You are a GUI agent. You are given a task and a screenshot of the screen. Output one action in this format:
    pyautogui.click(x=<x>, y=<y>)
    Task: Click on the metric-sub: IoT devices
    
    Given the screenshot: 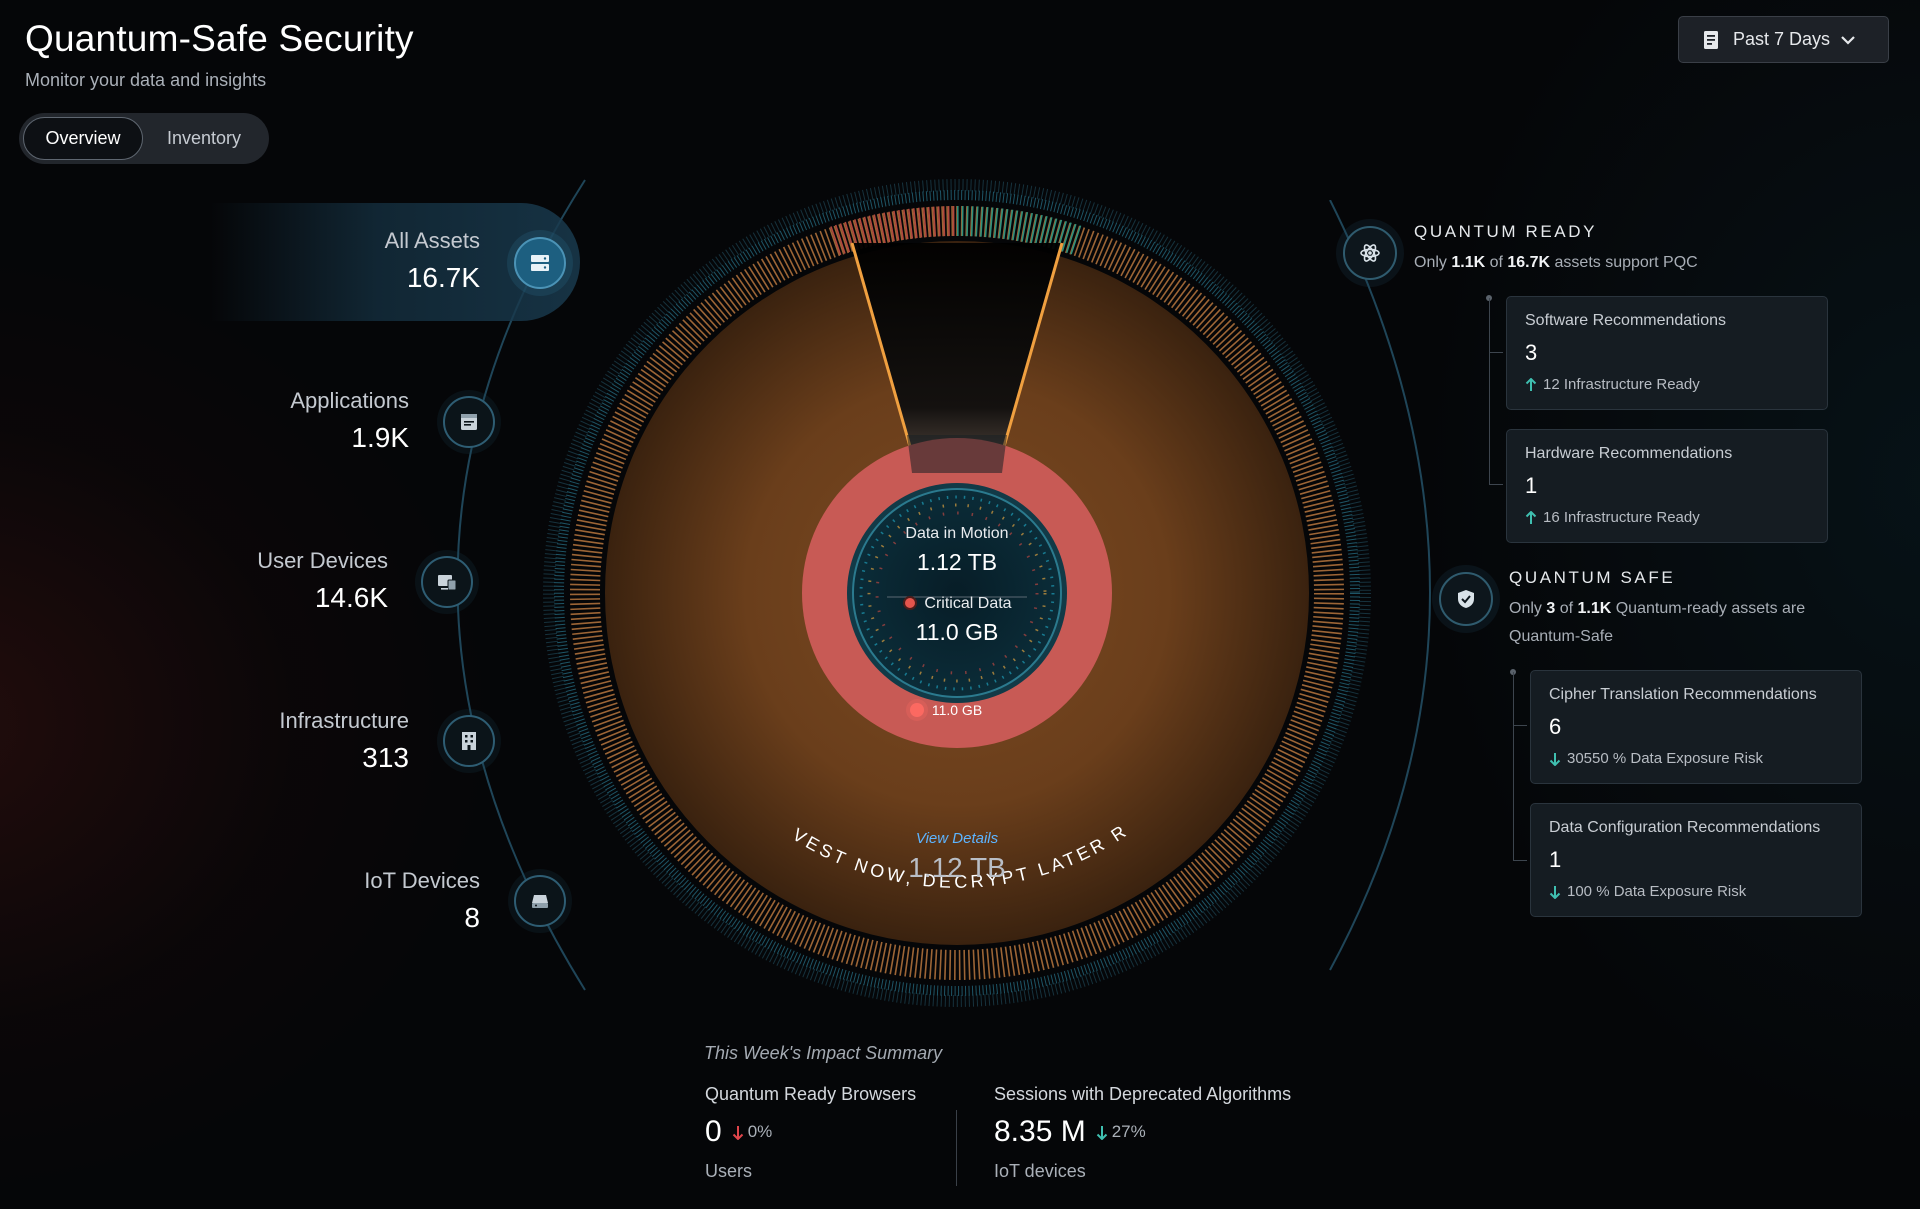 What is the action you would take?
    pyautogui.click(x=1040, y=1171)
    